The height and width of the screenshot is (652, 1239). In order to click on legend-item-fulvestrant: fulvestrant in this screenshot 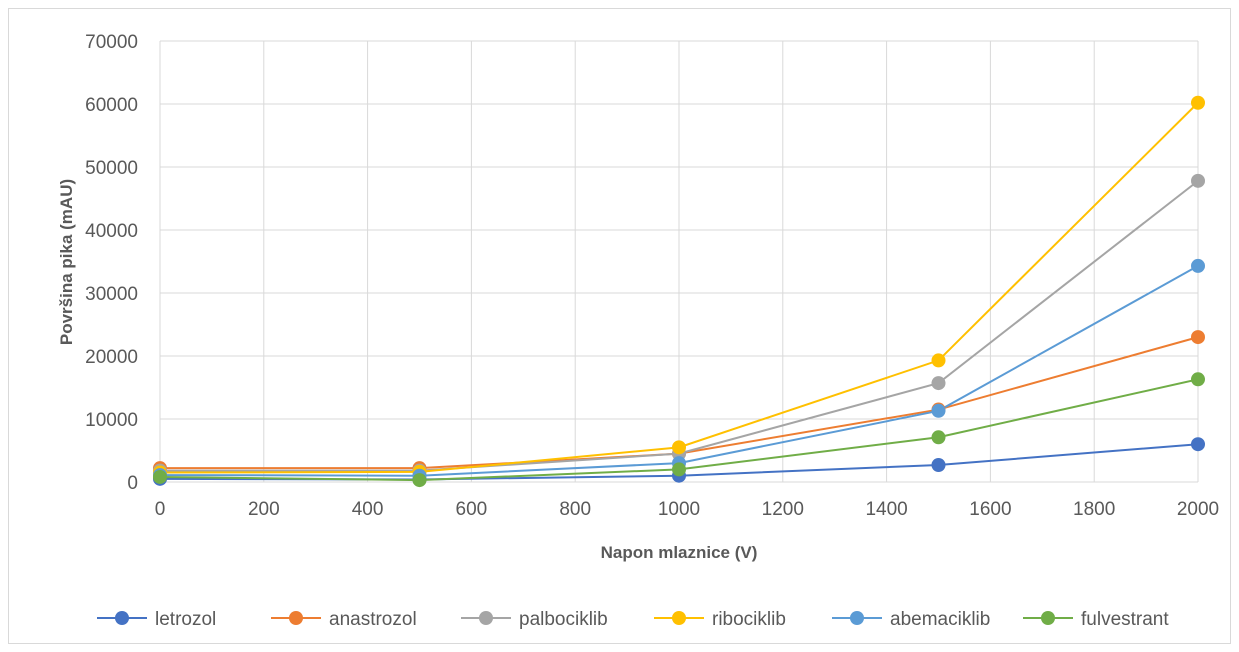, I will do `click(1096, 619)`.